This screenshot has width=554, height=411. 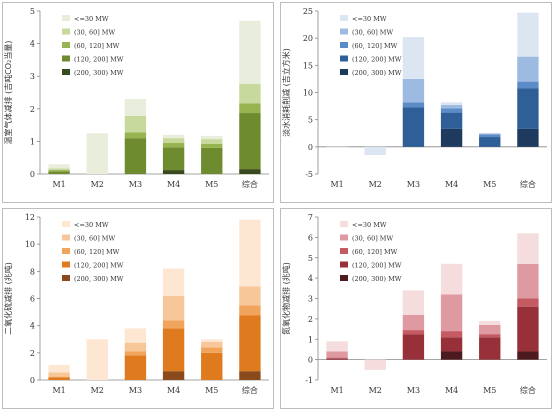 What do you see at coordinates (489, 390) in the screenshot?
I see `x-tick-label: M5` at bounding box center [489, 390].